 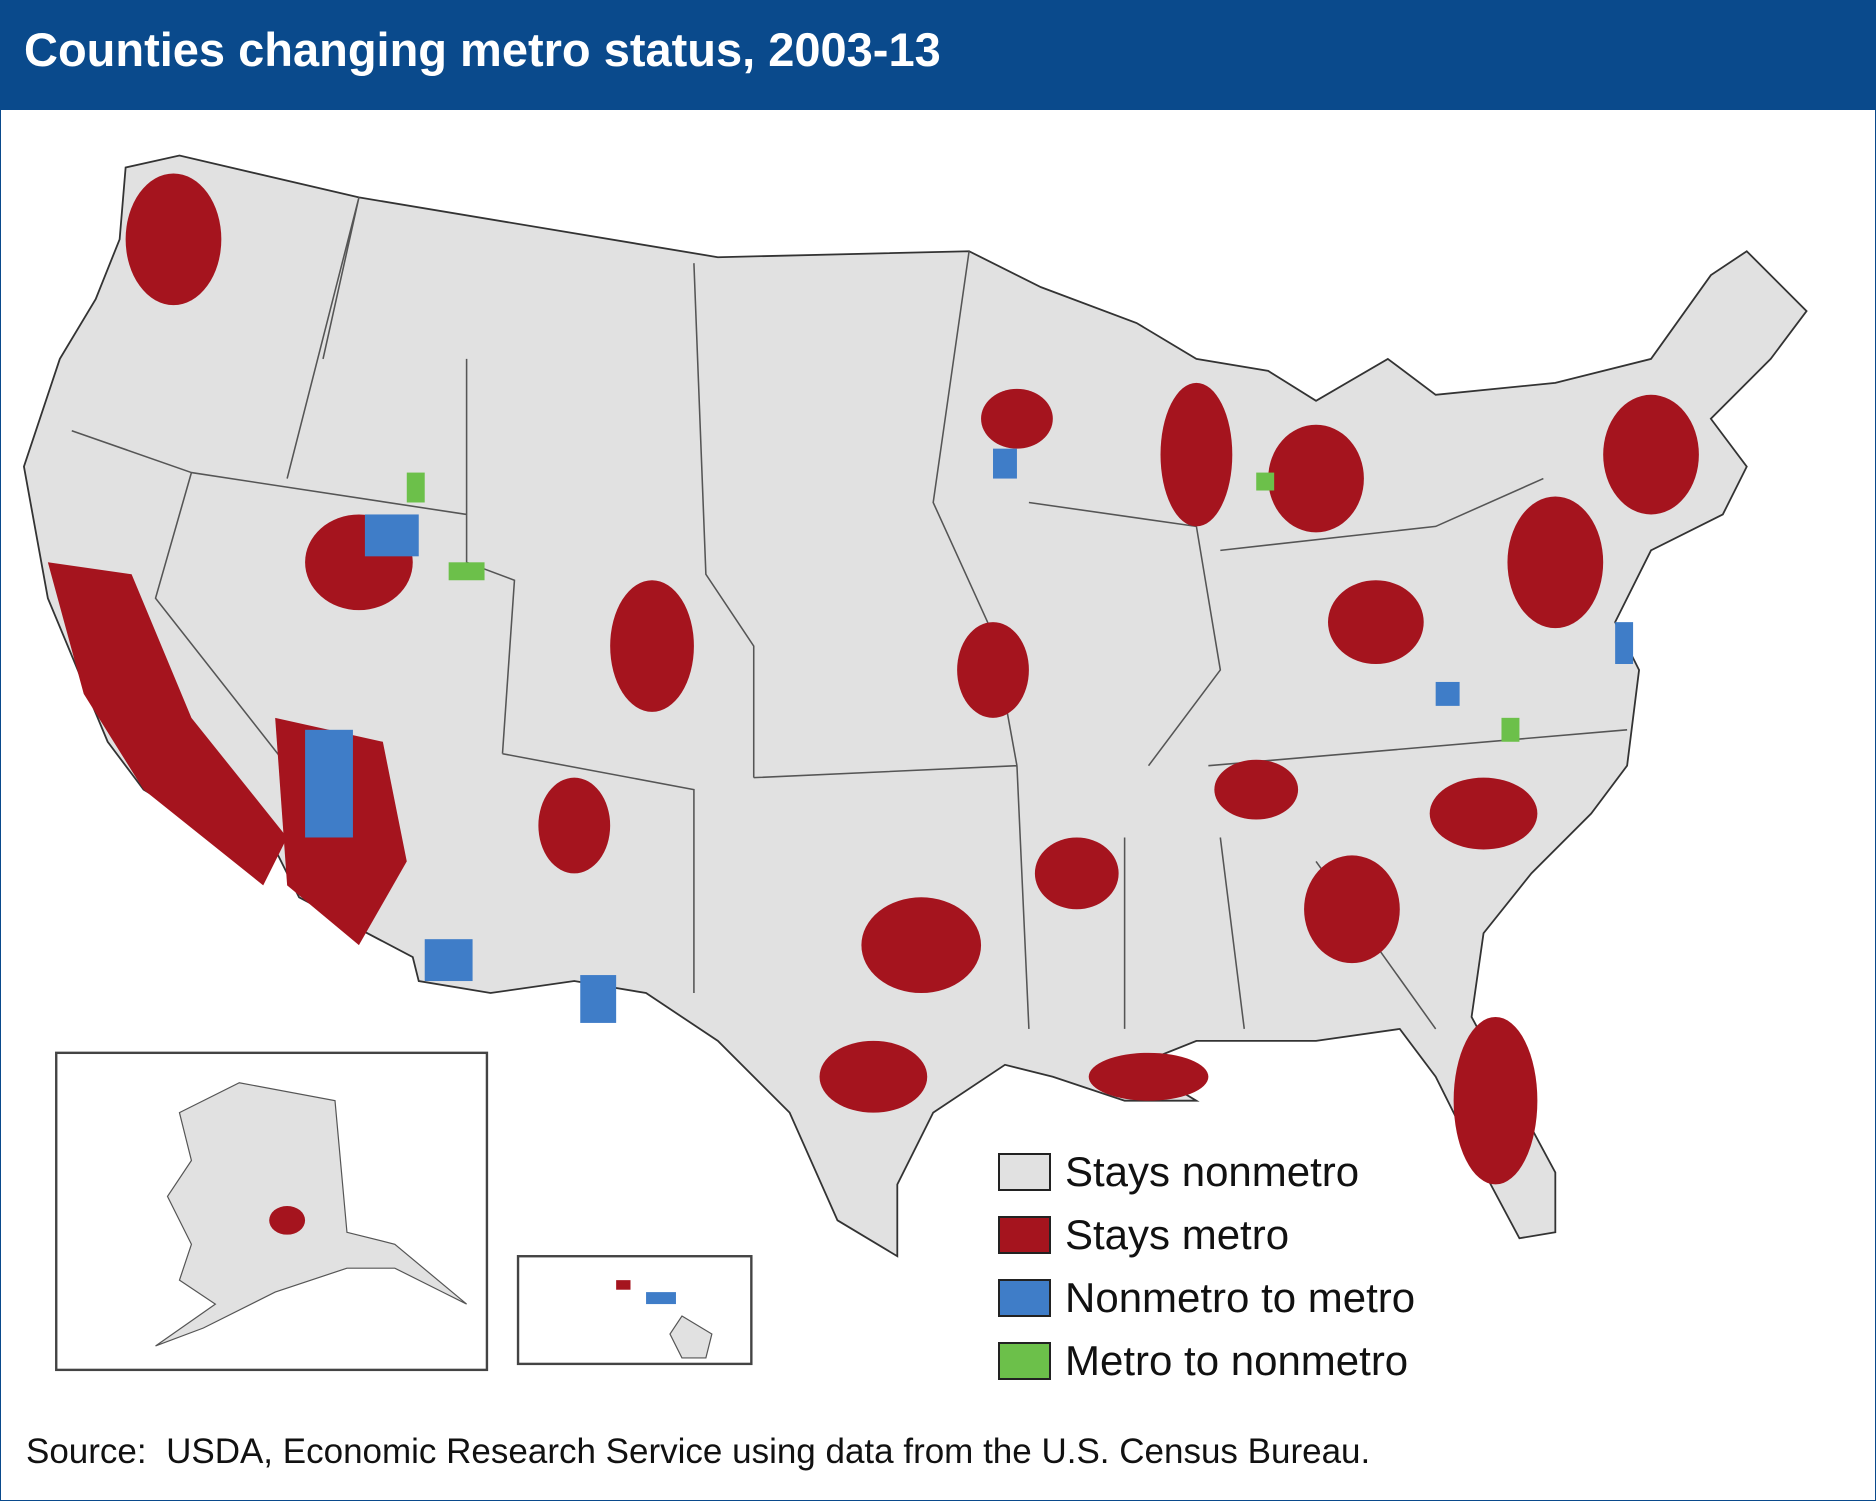 I want to click on metro-to-nonmetro, so click(x=963, y=607).